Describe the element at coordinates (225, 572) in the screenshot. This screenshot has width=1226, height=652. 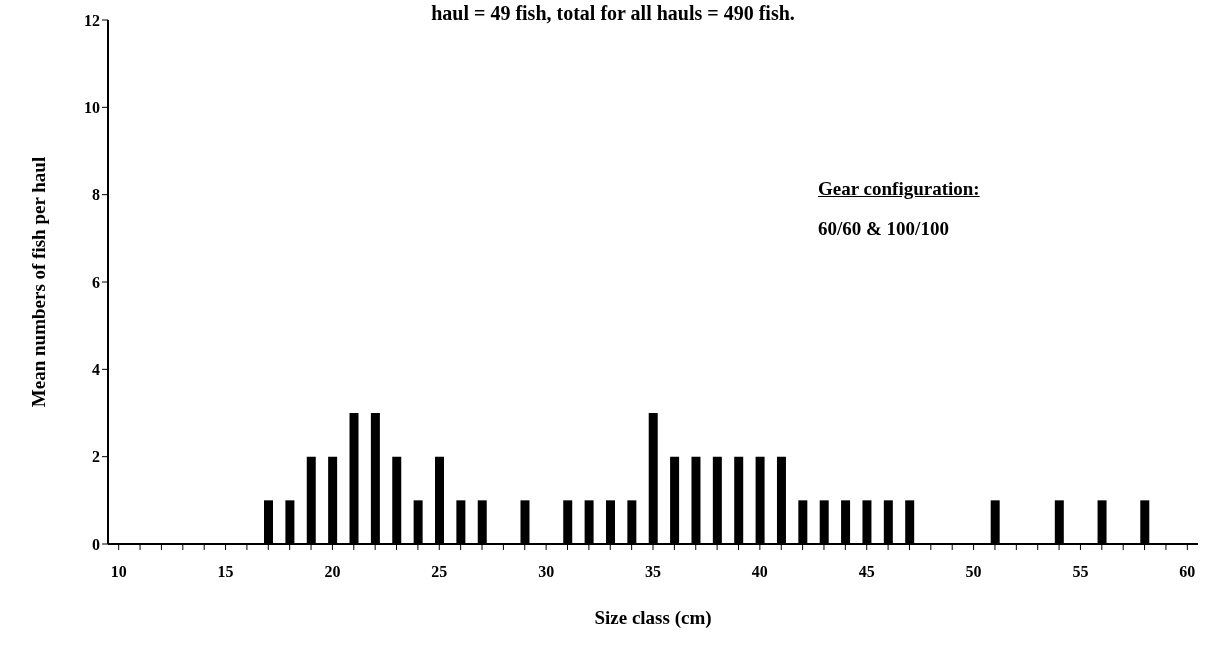
I see `x-tick-label: 15` at that location.